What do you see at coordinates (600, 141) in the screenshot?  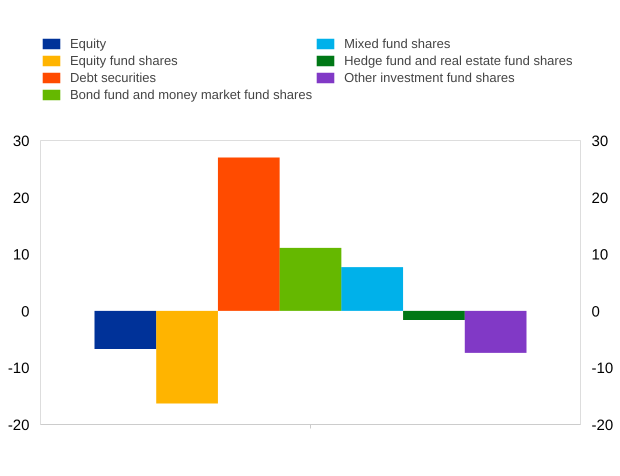 I see `y2-tick-label: 30` at bounding box center [600, 141].